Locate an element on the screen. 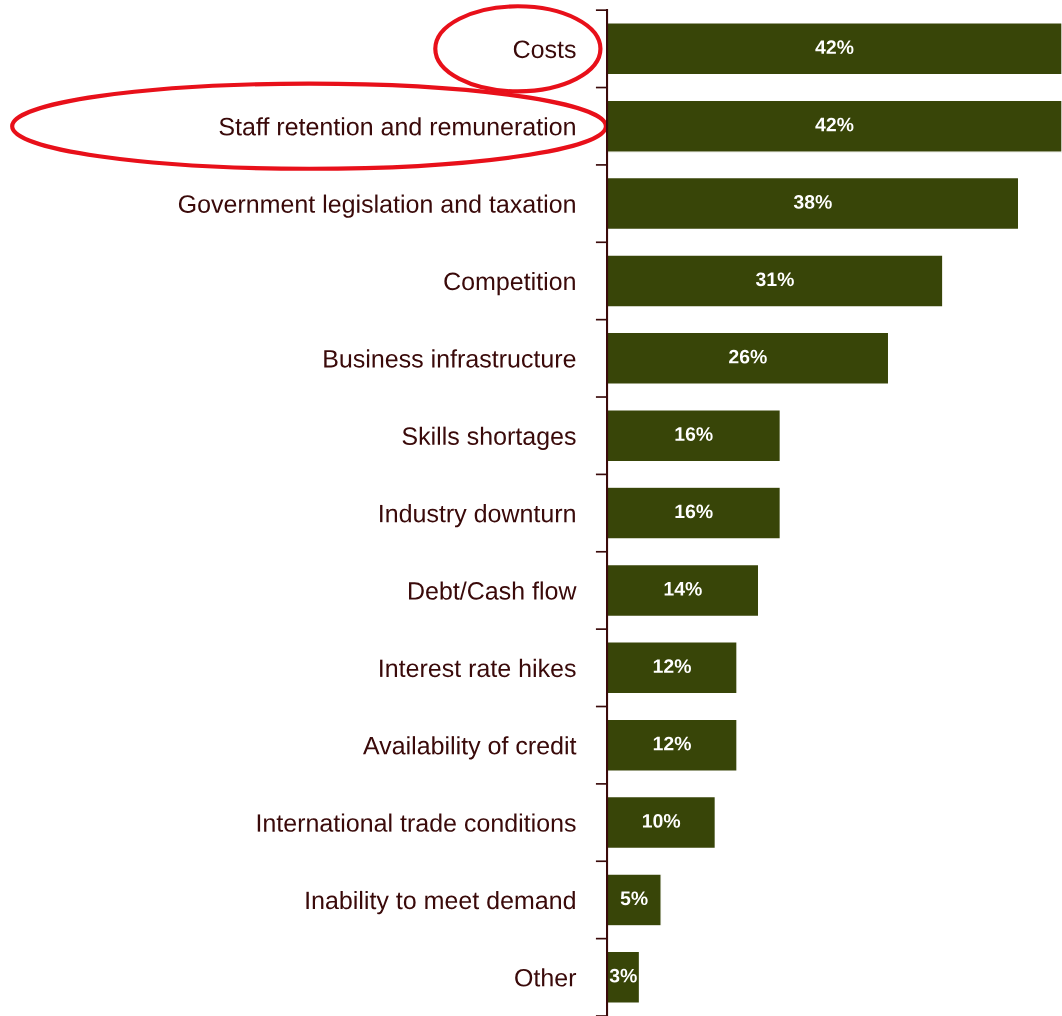 This screenshot has width=1062, height=1016. y-tick-label: Inability to meet demand is located at coordinates (440, 902).